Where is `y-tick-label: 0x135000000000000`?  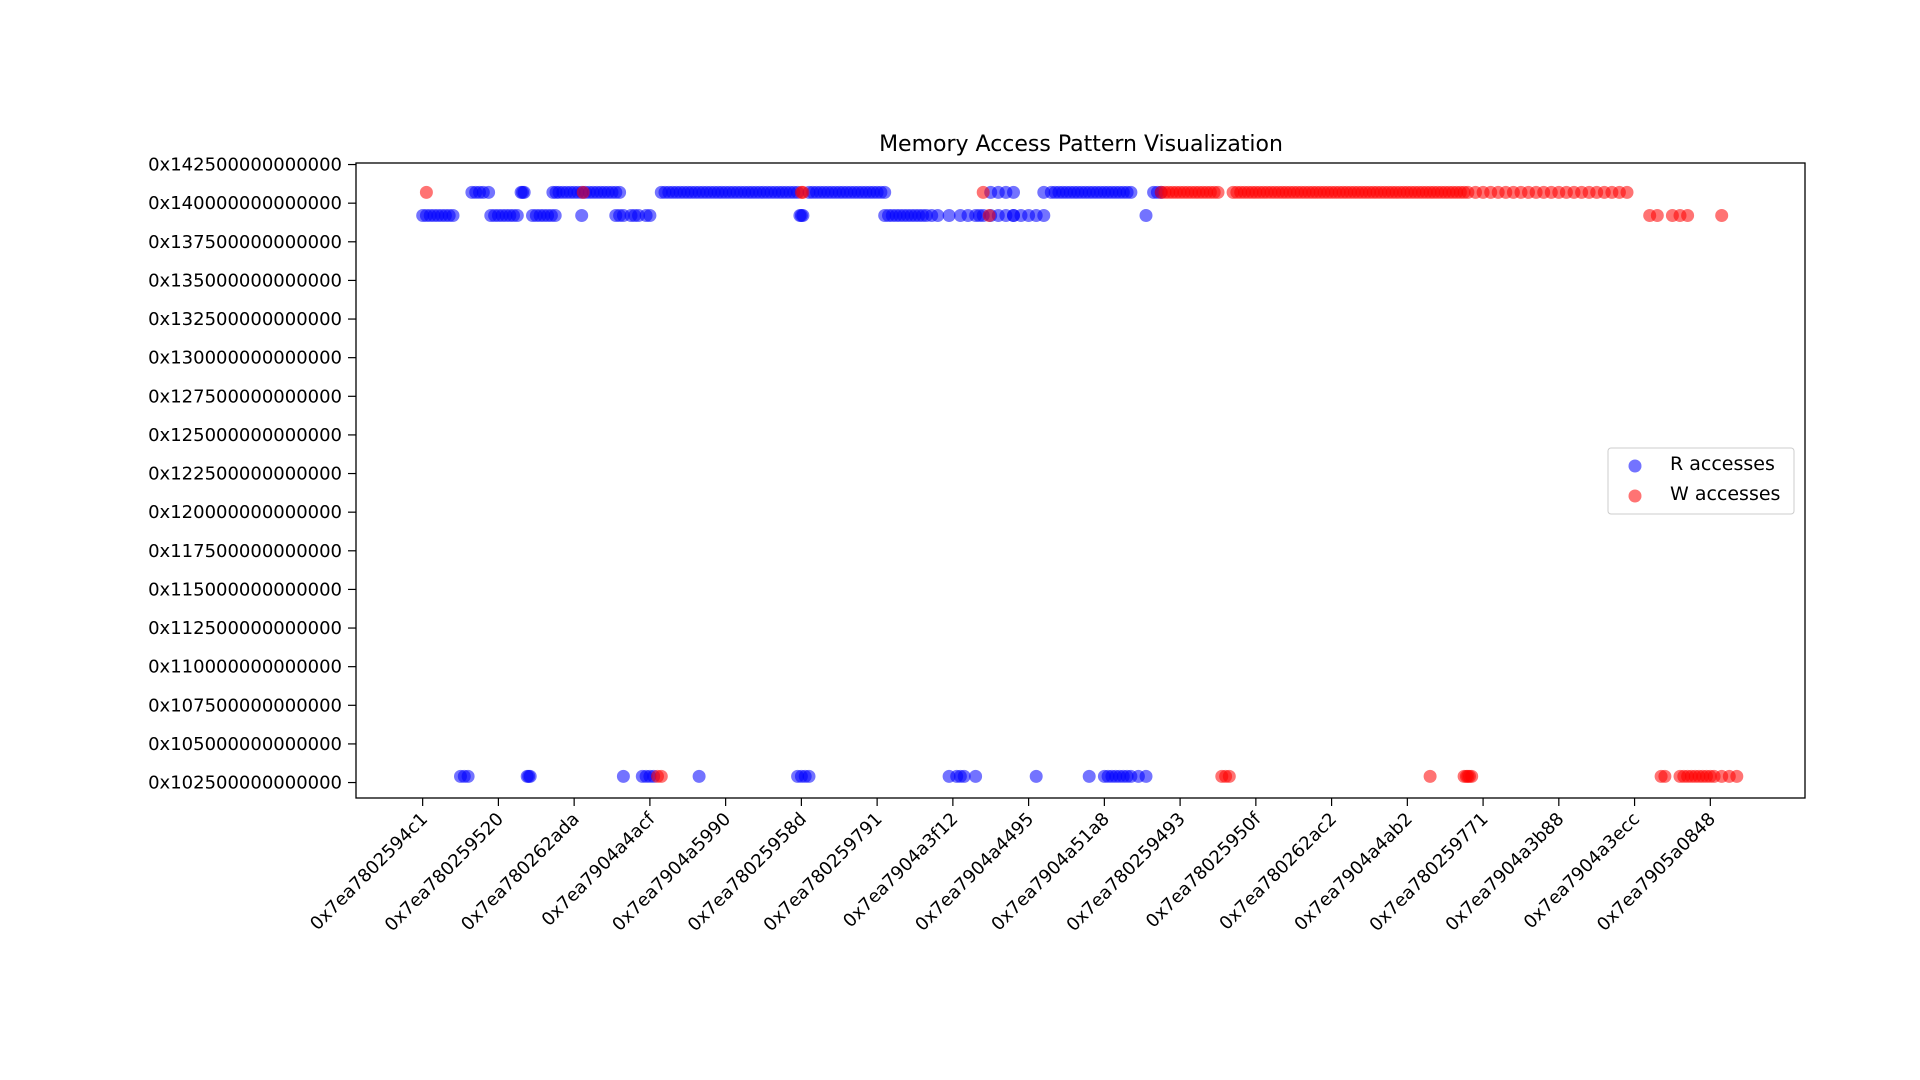
y-tick-label: 0x135000000000000 is located at coordinates (245, 280).